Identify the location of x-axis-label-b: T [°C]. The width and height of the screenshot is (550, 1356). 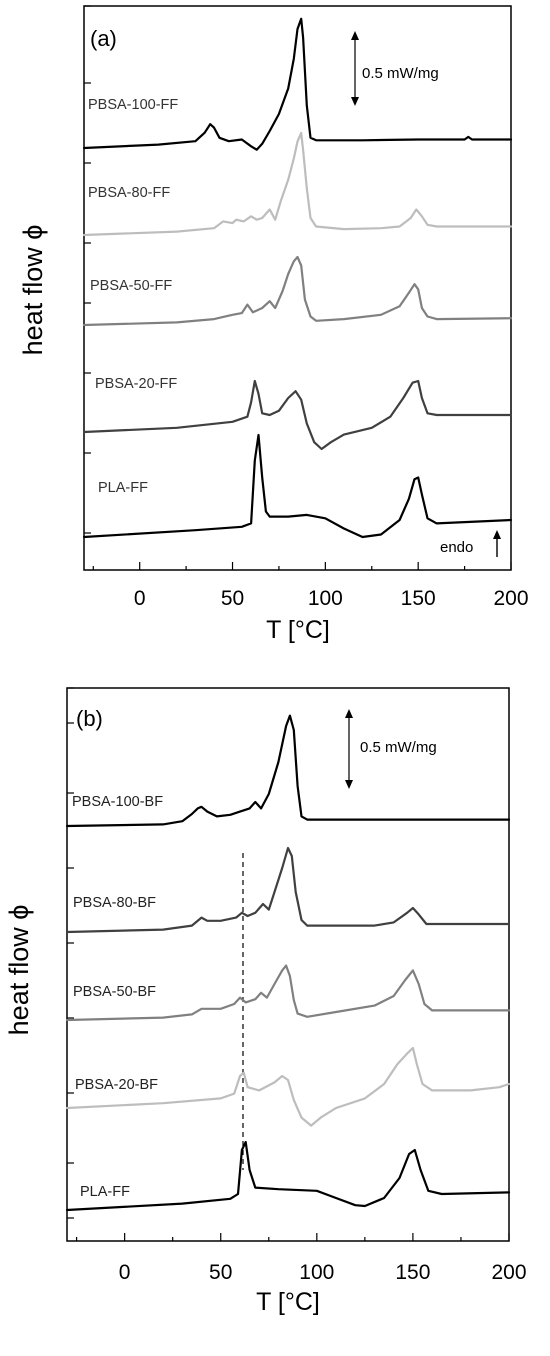
(288, 1302).